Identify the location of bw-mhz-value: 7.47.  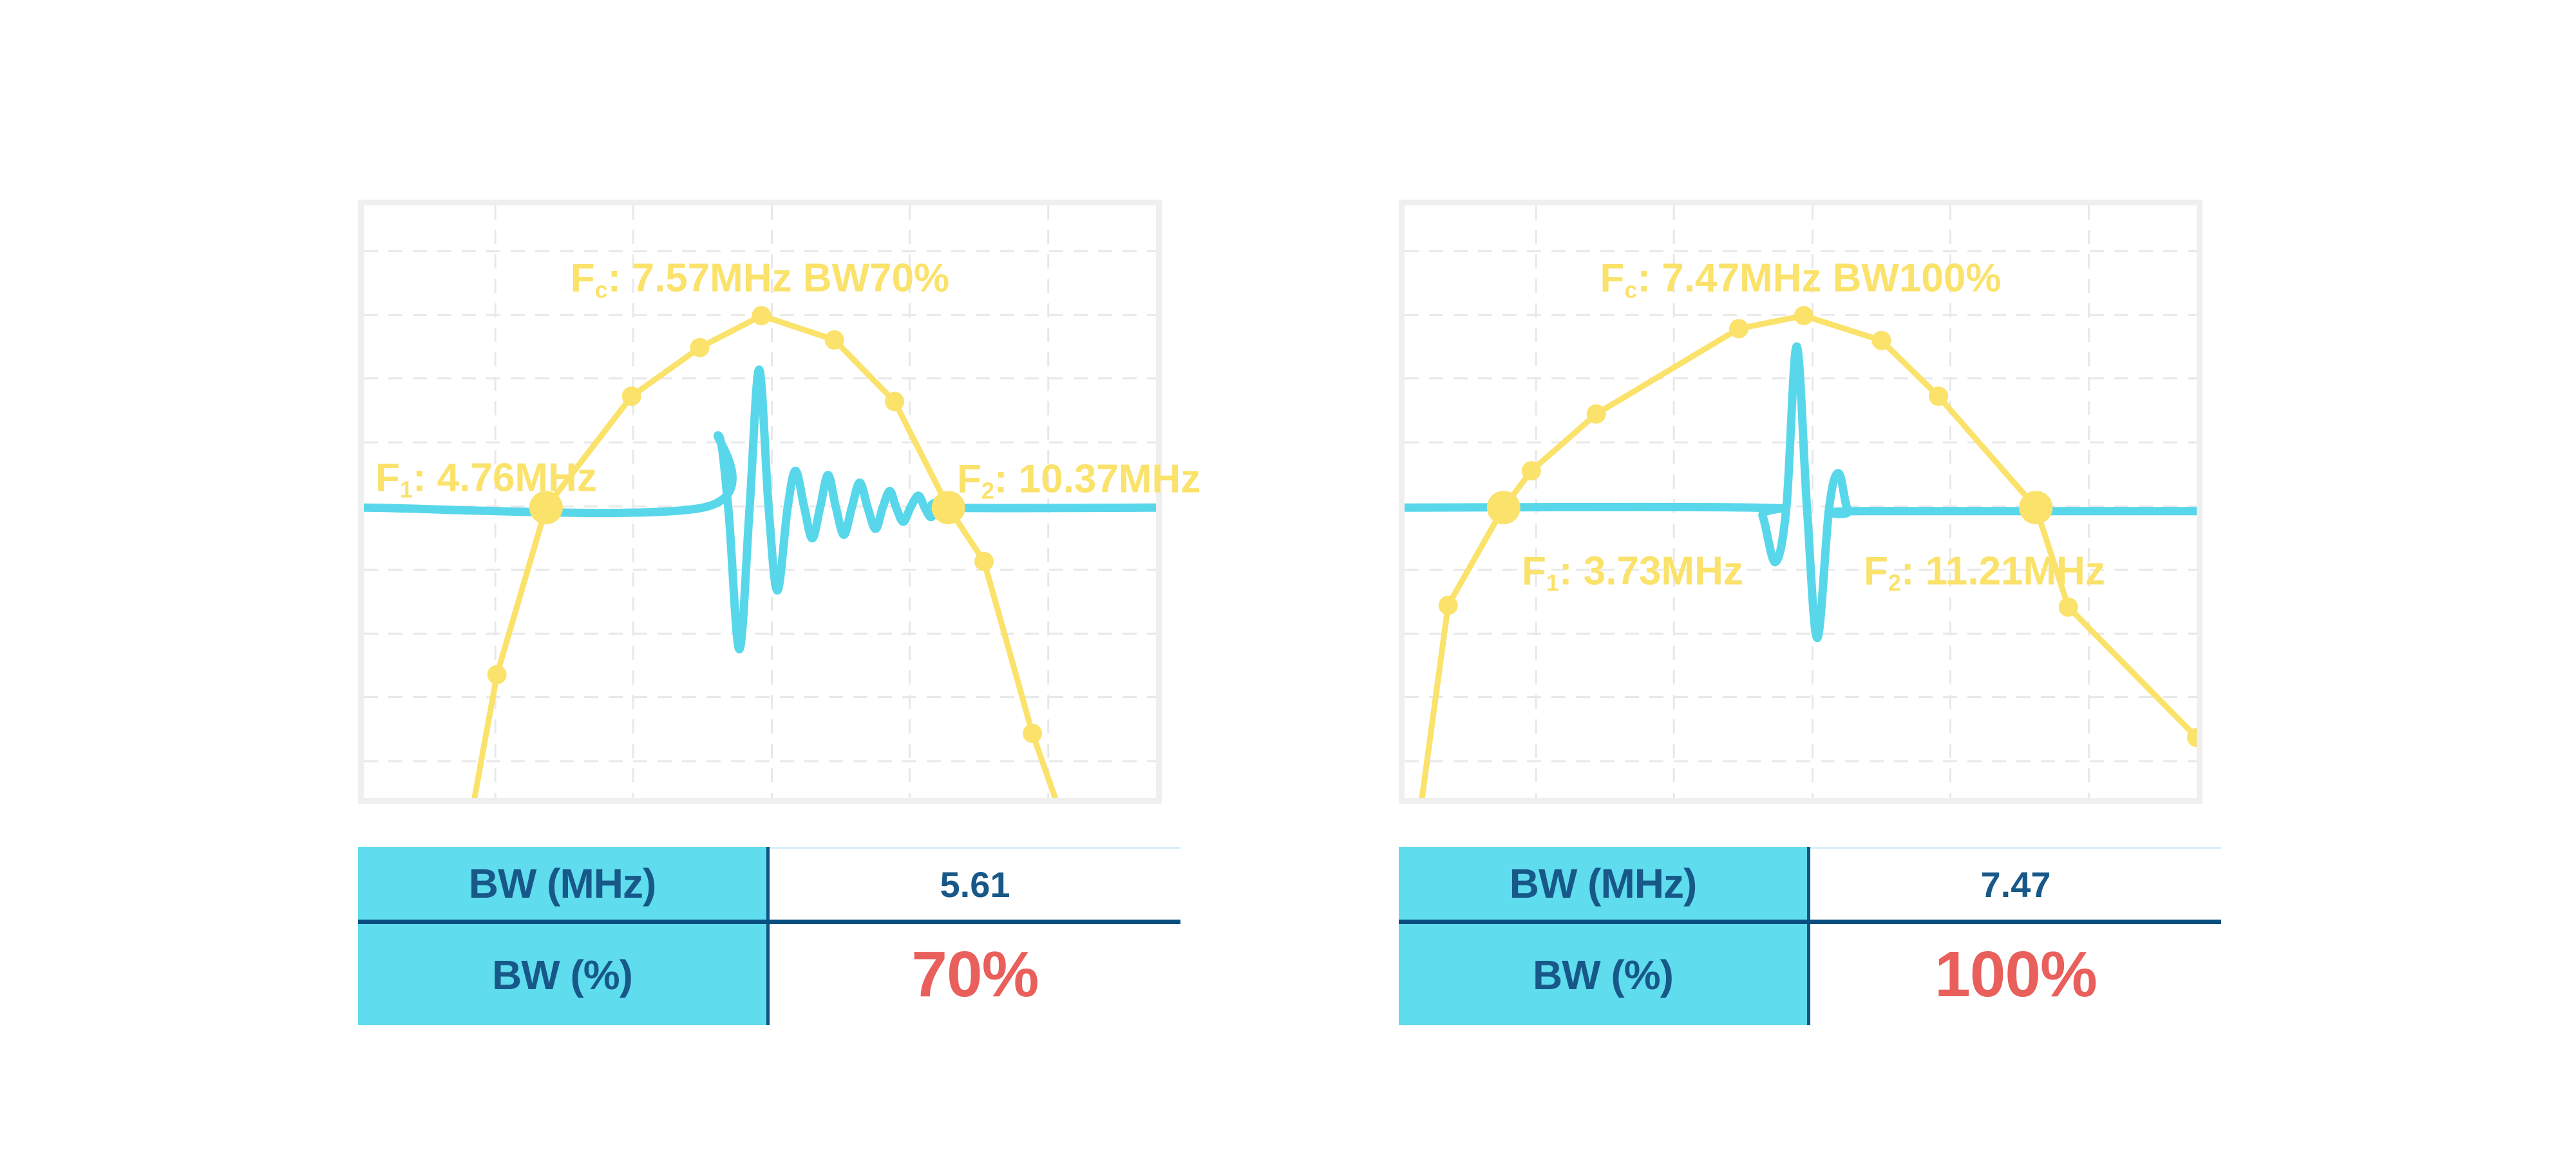
(2016, 884).